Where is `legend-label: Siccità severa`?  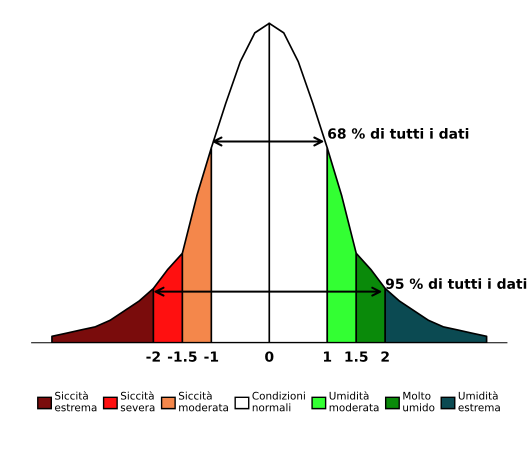
legend-label: Siccità severa is located at coordinates (137, 401).